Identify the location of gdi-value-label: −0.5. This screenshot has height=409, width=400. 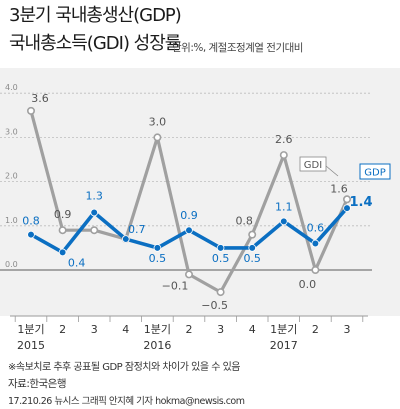
(214, 305).